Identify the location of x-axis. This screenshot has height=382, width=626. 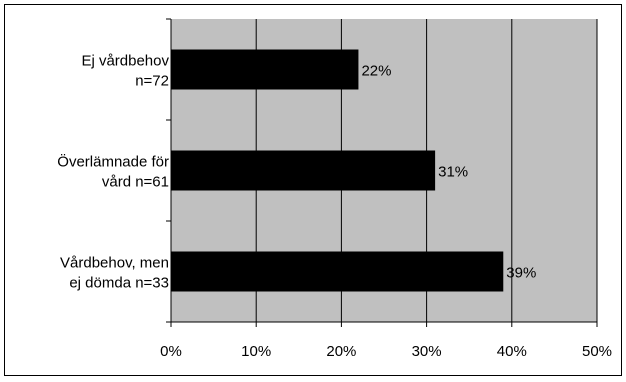
(384, 324).